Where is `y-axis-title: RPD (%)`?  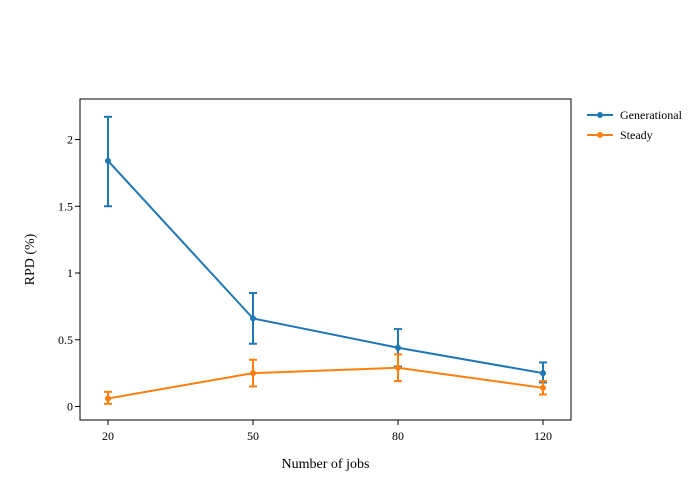 y-axis-title: RPD (%) is located at coordinates (30, 259).